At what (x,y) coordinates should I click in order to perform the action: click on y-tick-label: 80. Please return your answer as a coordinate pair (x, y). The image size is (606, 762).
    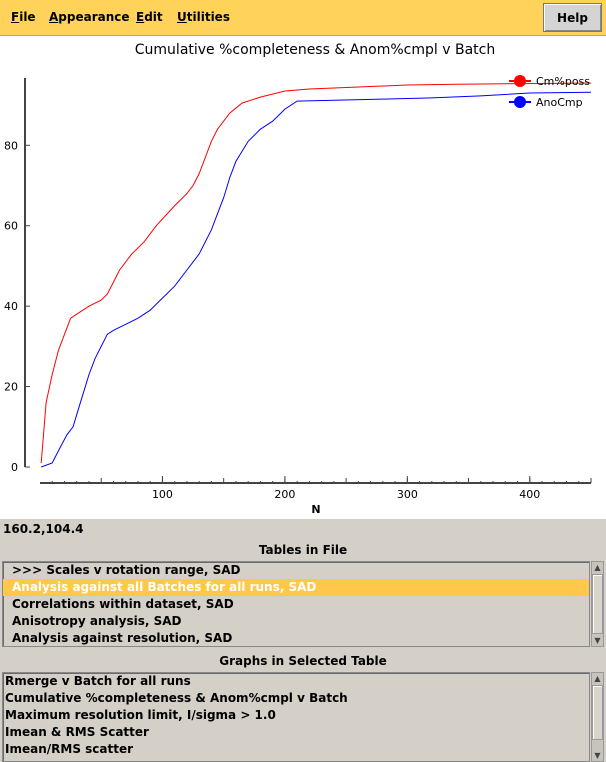
    Looking at the image, I should click on (11, 145).